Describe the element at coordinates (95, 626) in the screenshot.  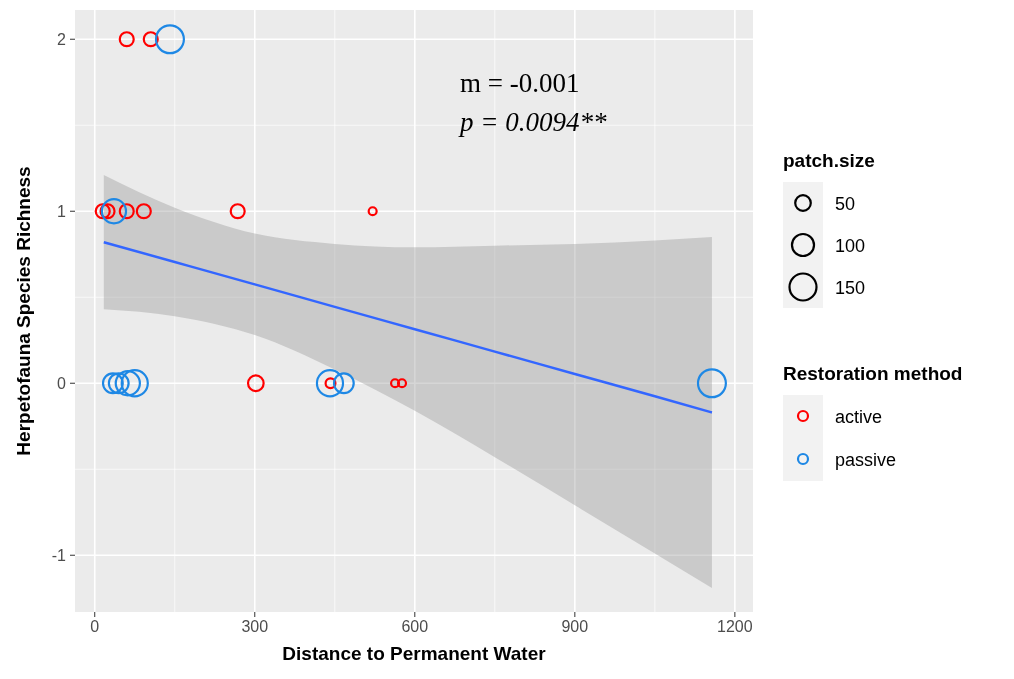
I see `x-tick-label: 0` at that location.